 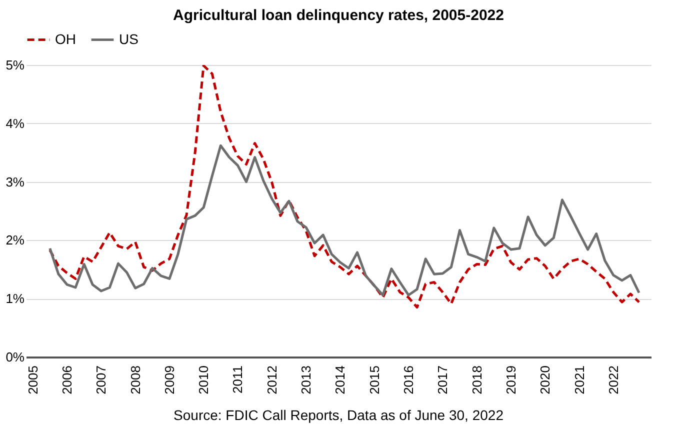 I want to click on legend-label: OH, so click(x=65, y=38).